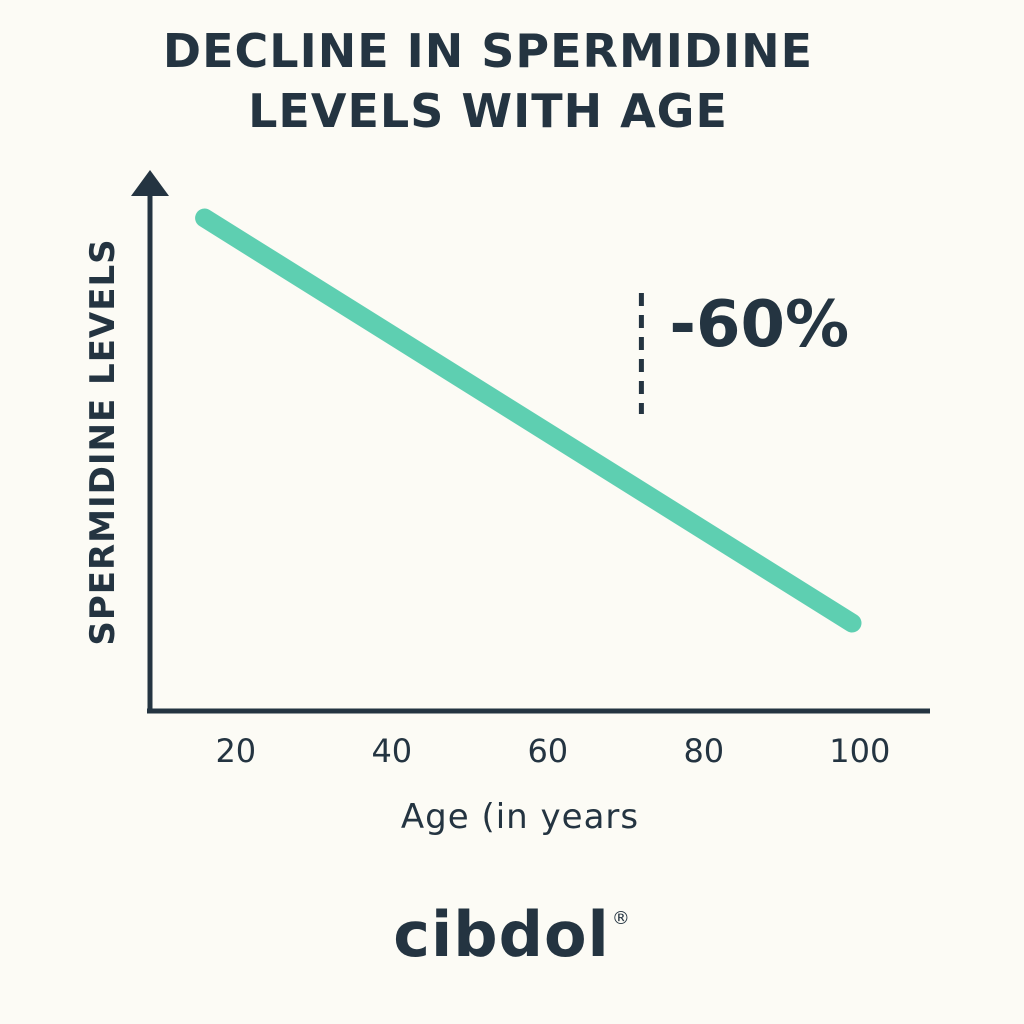  Describe the element at coordinates (703, 751) in the screenshot. I see `x-tick-label-80: 80` at that location.